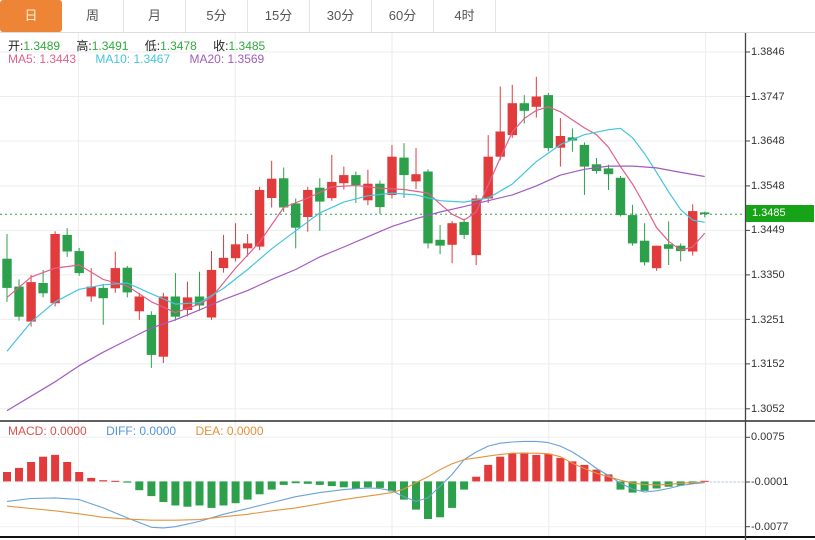 The image size is (815, 540). Describe the element at coordinates (152, 46) in the screenshot. I see `low-label: 低:` at that location.